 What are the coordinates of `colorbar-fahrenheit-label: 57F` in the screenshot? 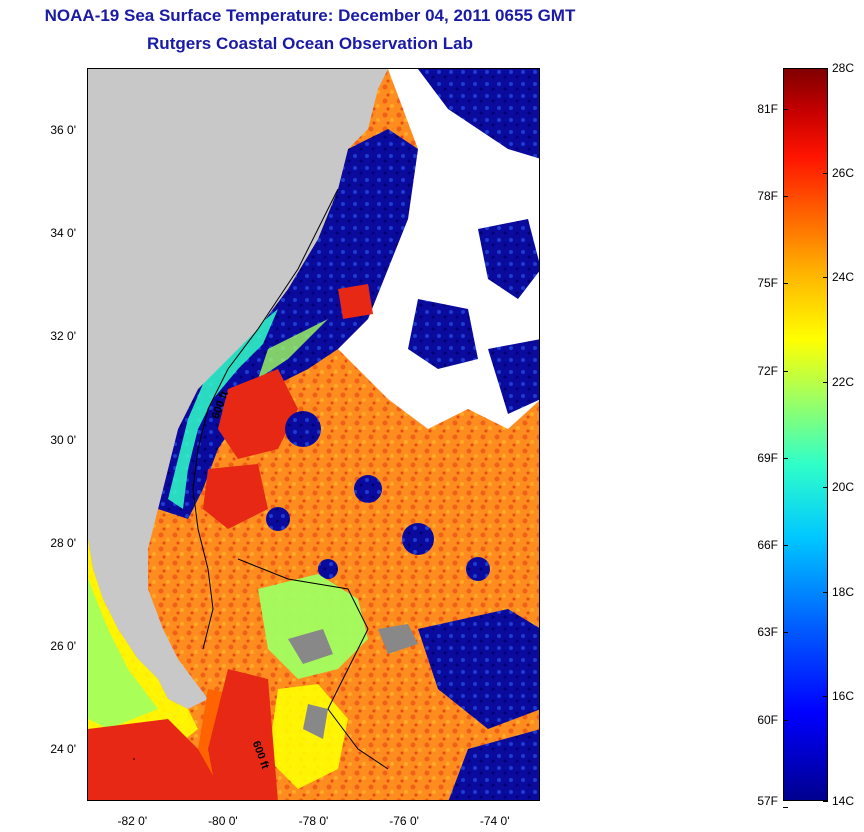 It's located at (767, 801).